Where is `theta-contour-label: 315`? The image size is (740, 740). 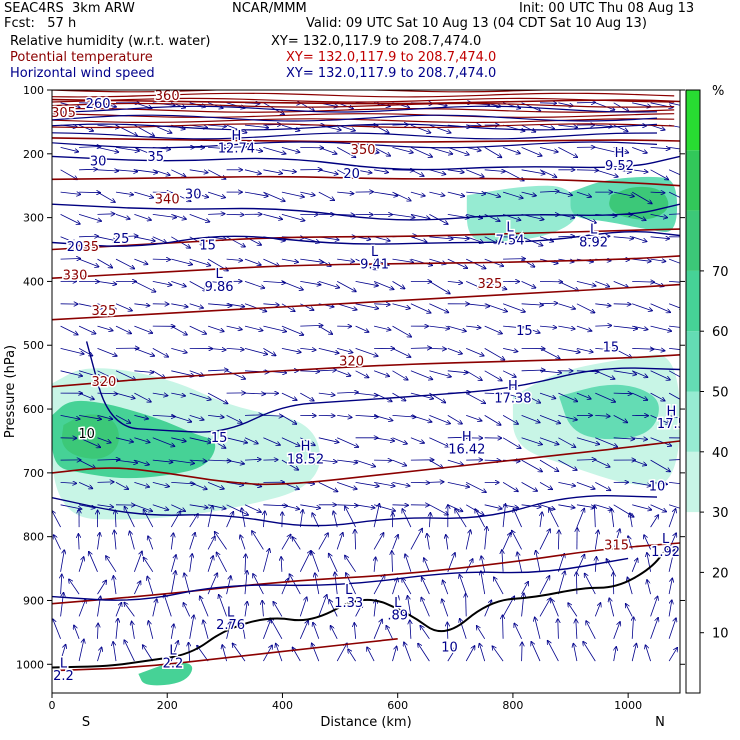
theta-contour-label: 315 is located at coordinates (616, 545).